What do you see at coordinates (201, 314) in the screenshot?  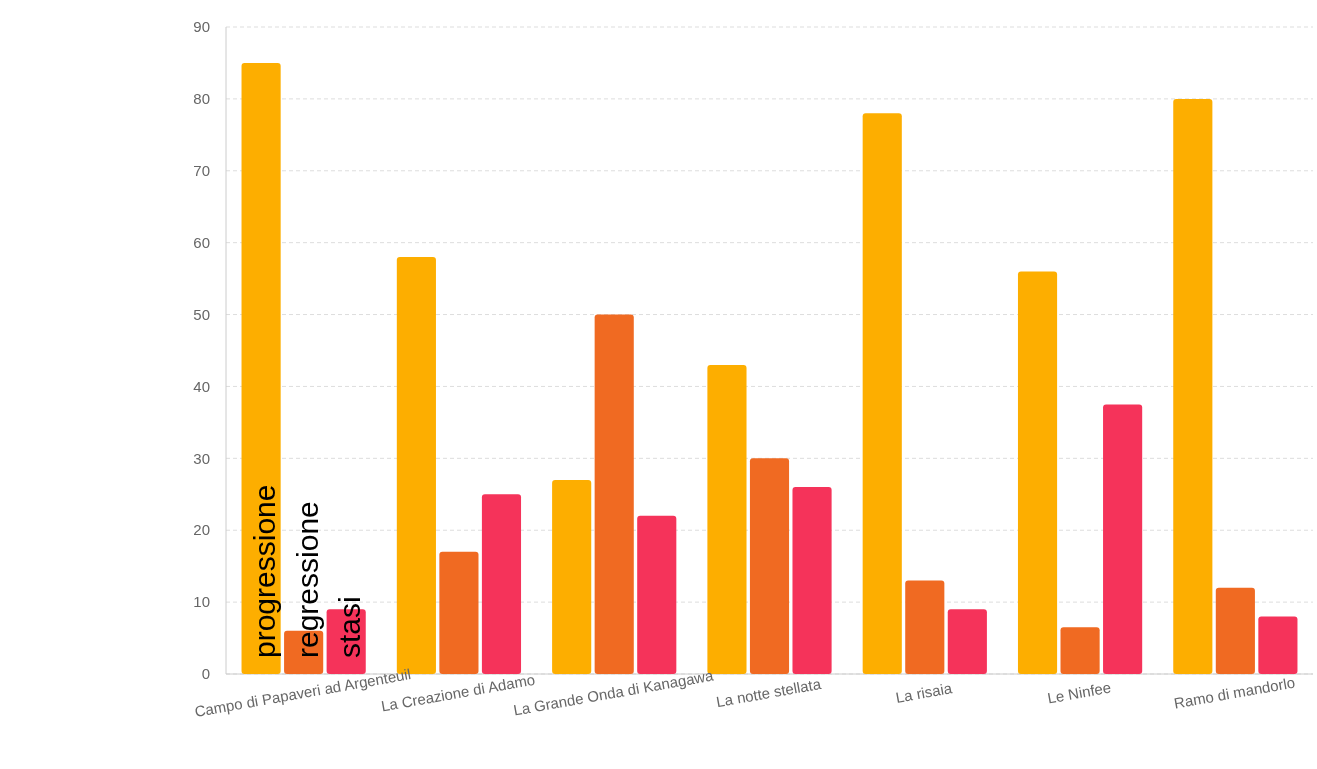 I see `y-tick-label: 50` at bounding box center [201, 314].